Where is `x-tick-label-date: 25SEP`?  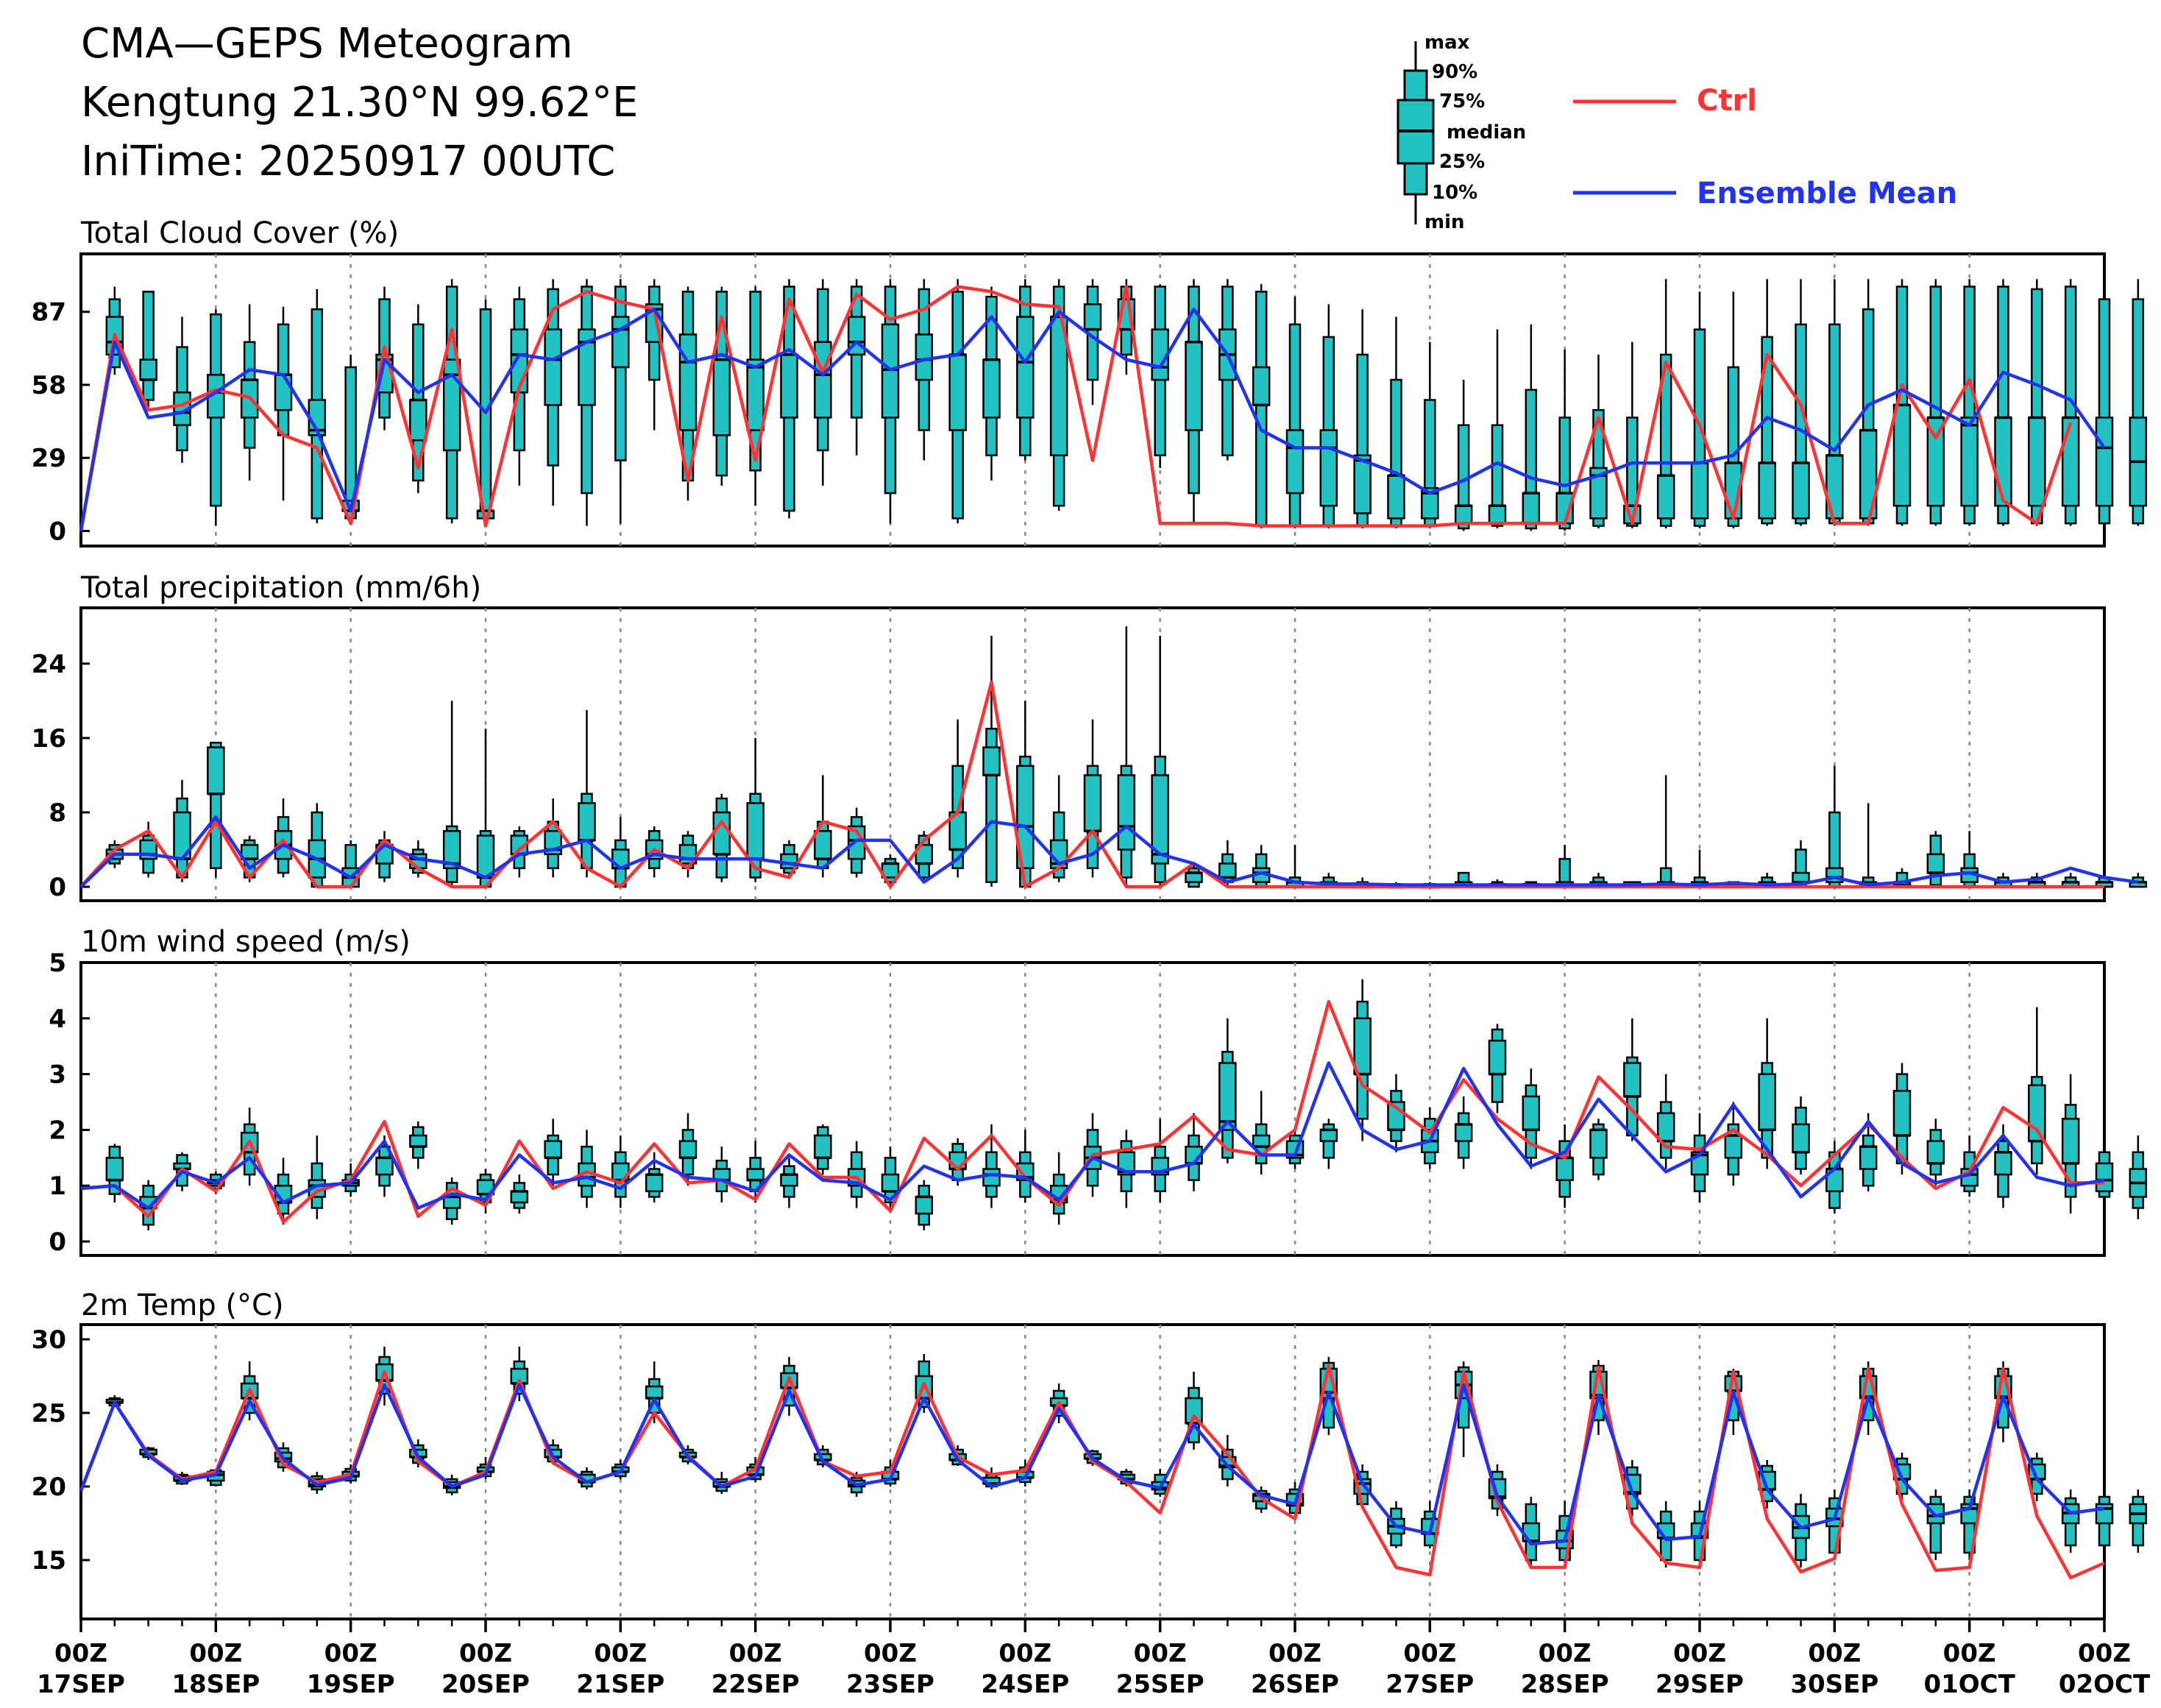
x-tick-label-date: 25SEP is located at coordinates (1160, 1685).